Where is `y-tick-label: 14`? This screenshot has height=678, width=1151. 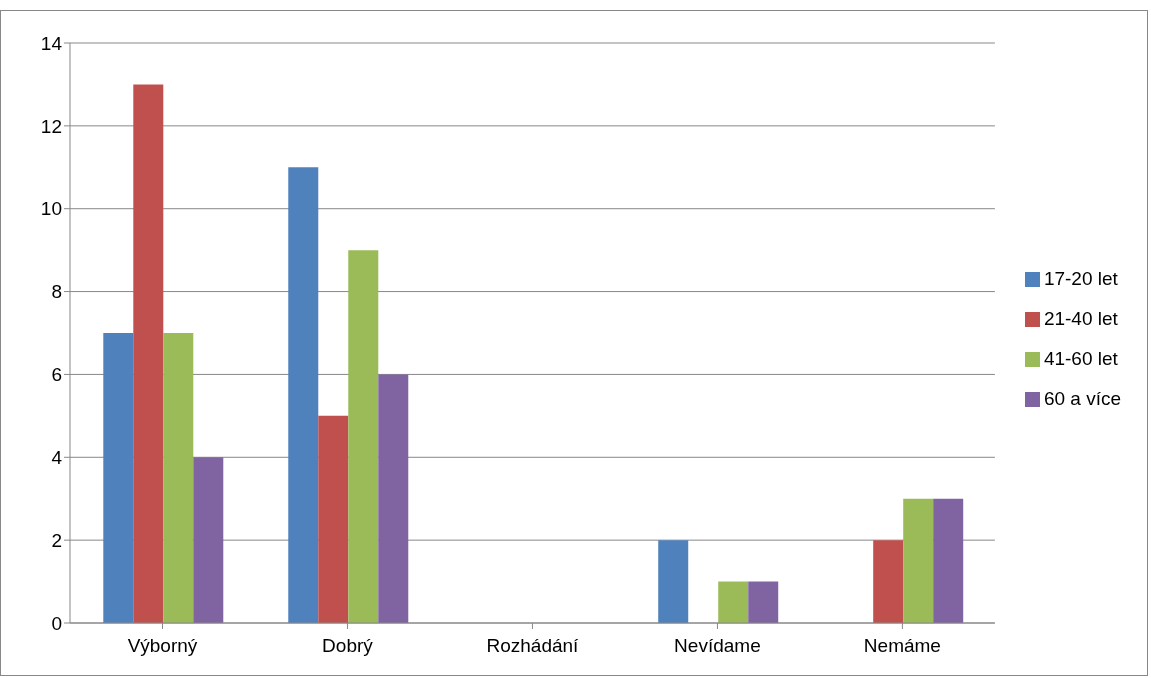 y-tick-label: 14 is located at coordinates (51, 43).